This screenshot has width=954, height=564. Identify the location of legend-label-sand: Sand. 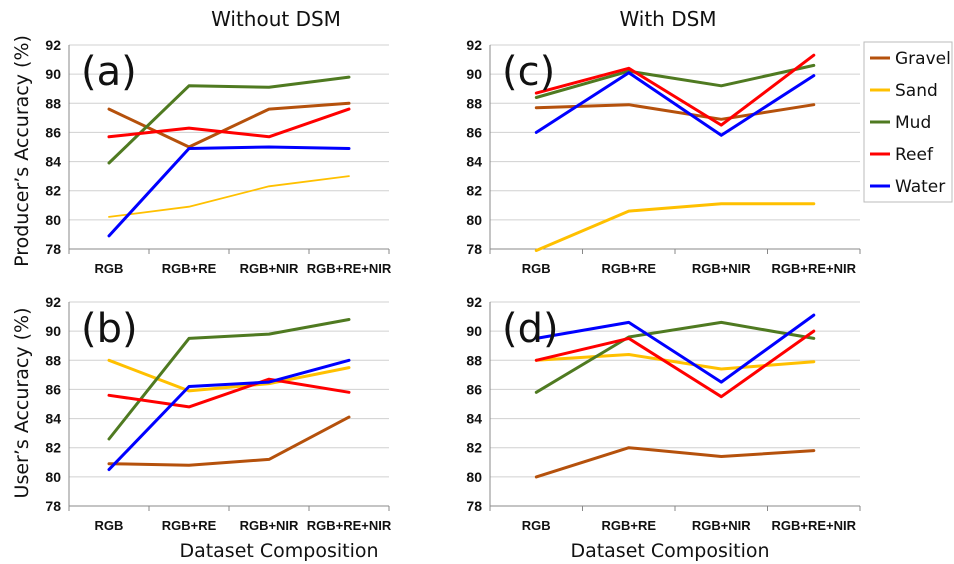
(916, 91).